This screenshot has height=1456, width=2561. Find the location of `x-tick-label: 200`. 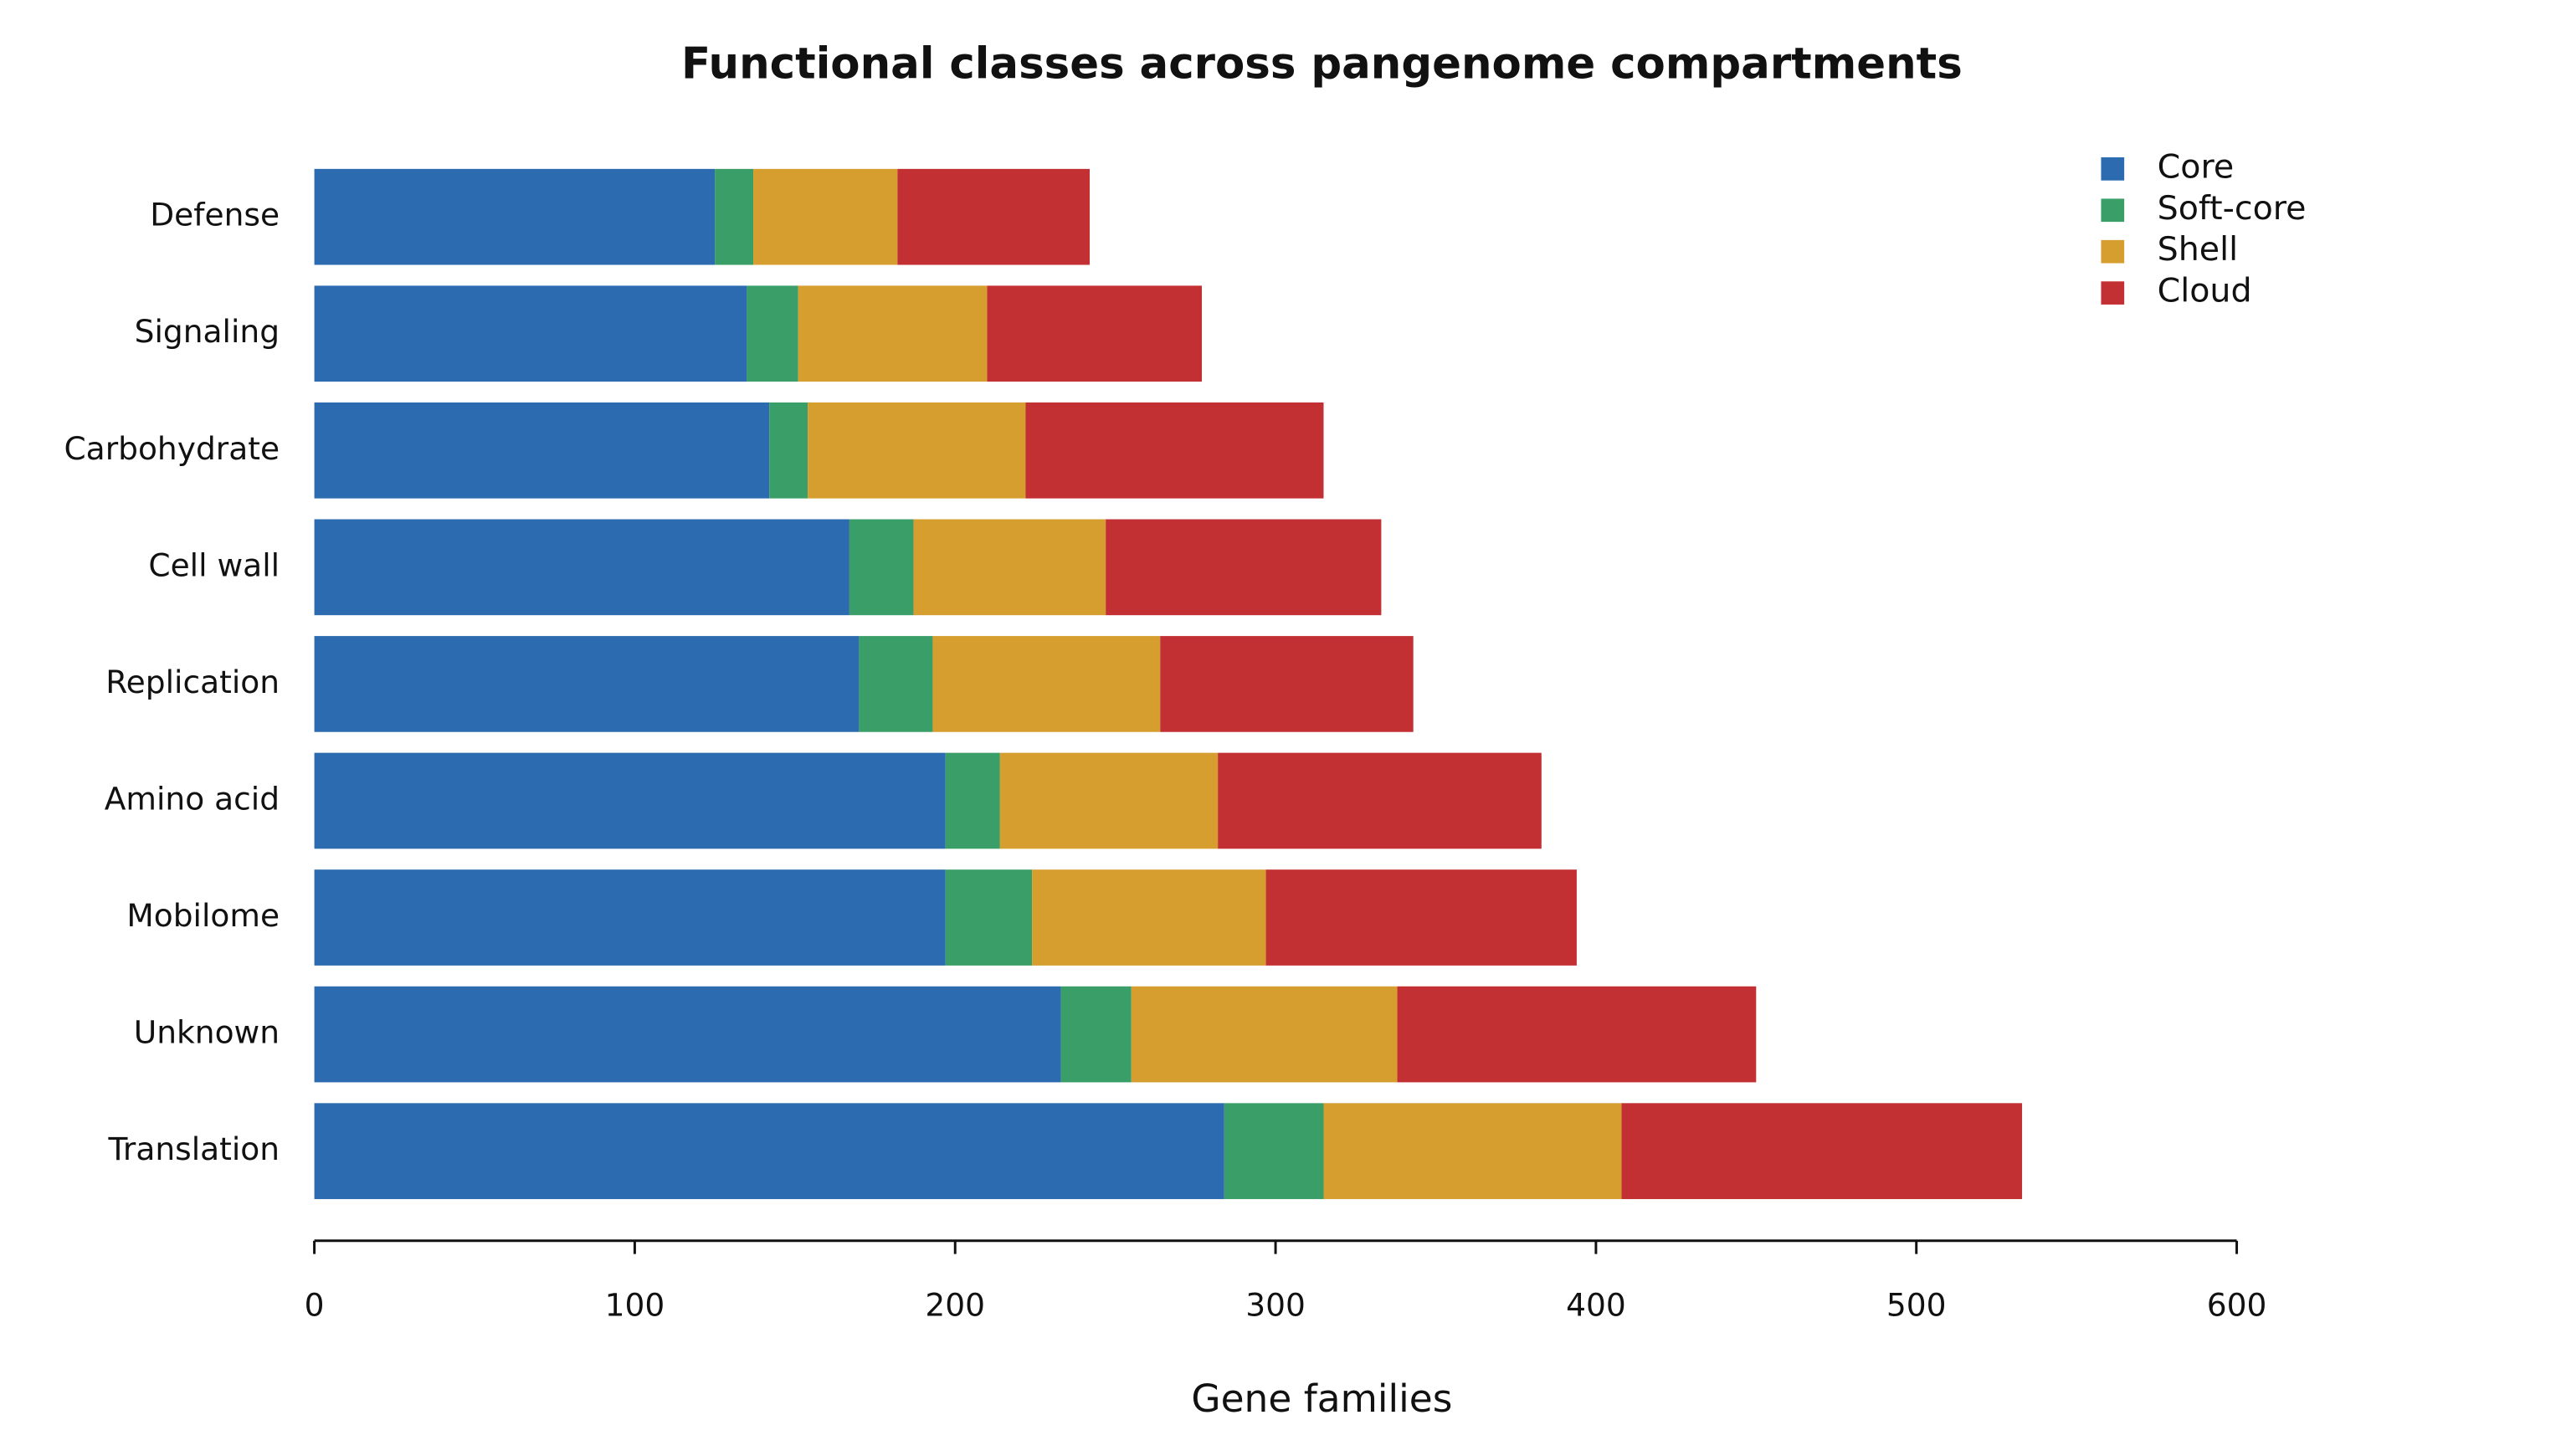

x-tick-label: 200 is located at coordinates (955, 1305).